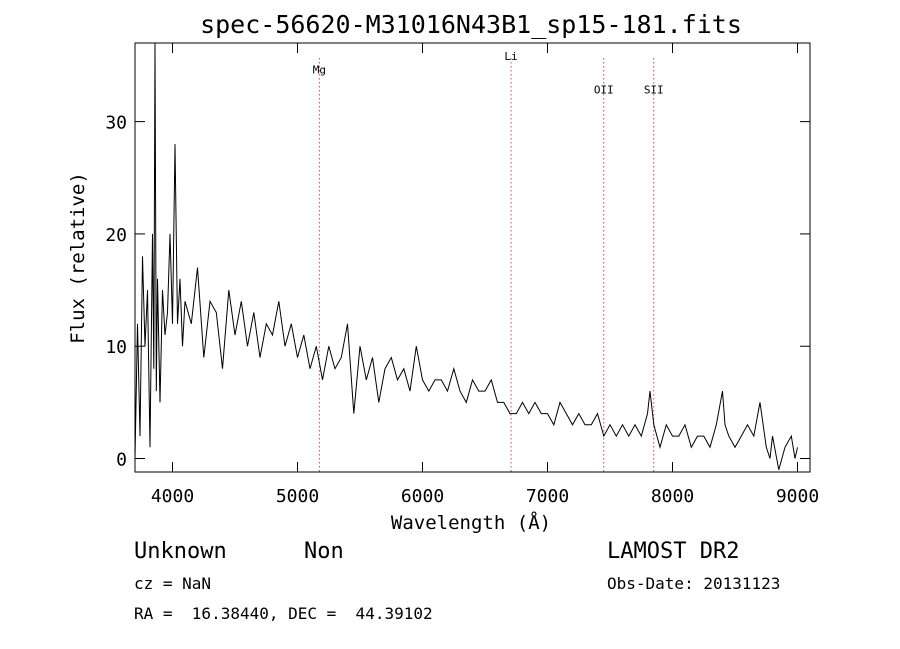 Image resolution: width=900 pixels, height=649 pixels. I want to click on x-tick-label: 6000, so click(422, 496).